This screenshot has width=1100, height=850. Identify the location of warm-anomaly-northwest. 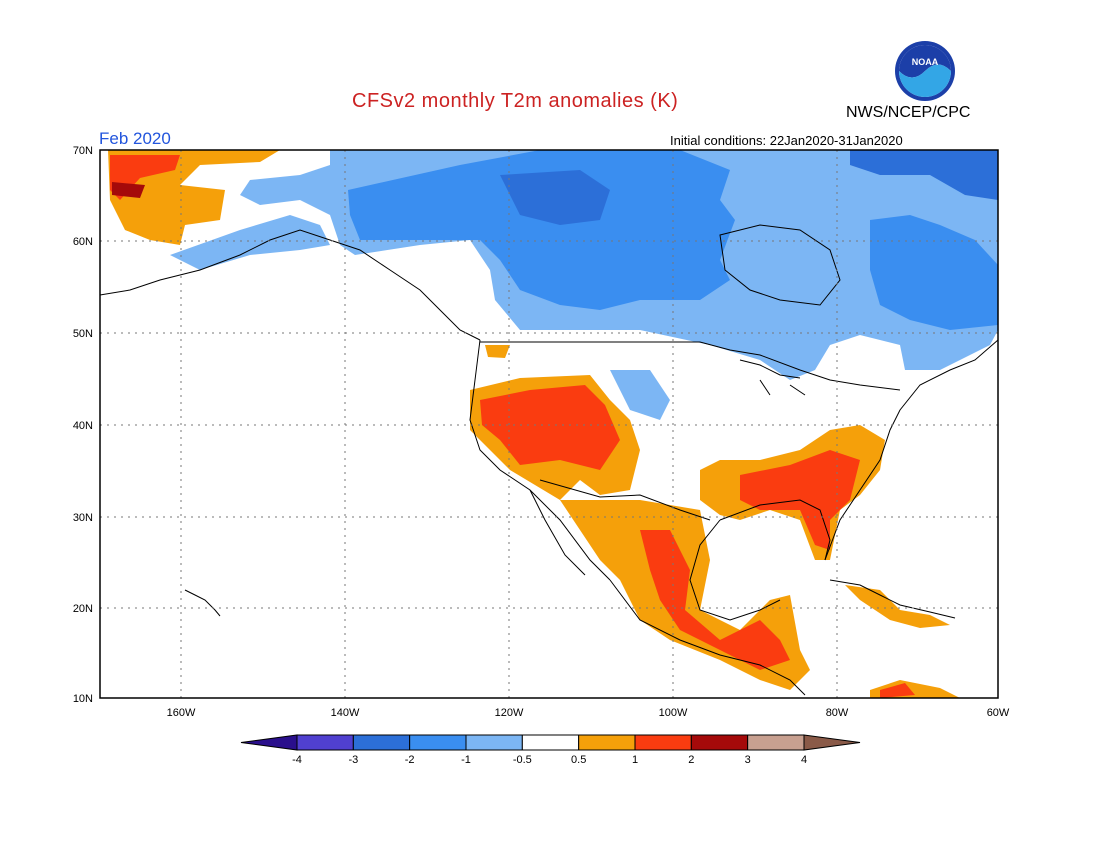
(497, 351).